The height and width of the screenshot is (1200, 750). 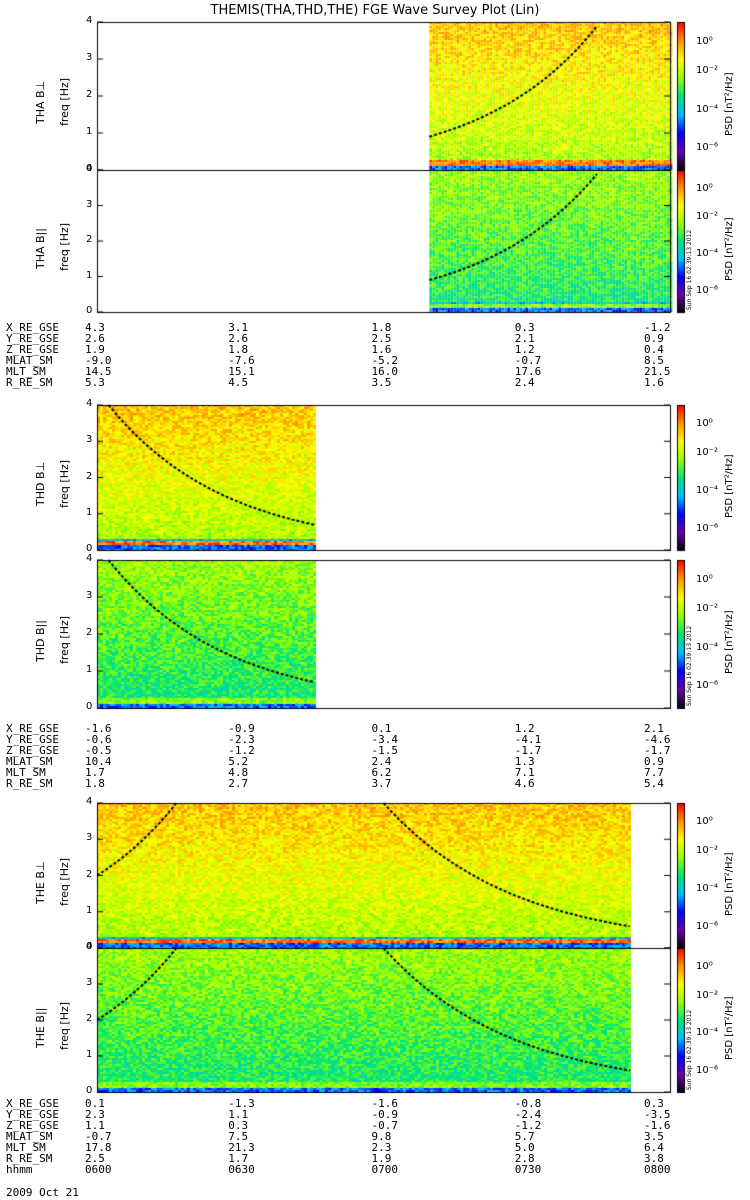 What do you see at coordinates (381, 783) in the screenshot?
I see `ephem-value: 3.7` at bounding box center [381, 783].